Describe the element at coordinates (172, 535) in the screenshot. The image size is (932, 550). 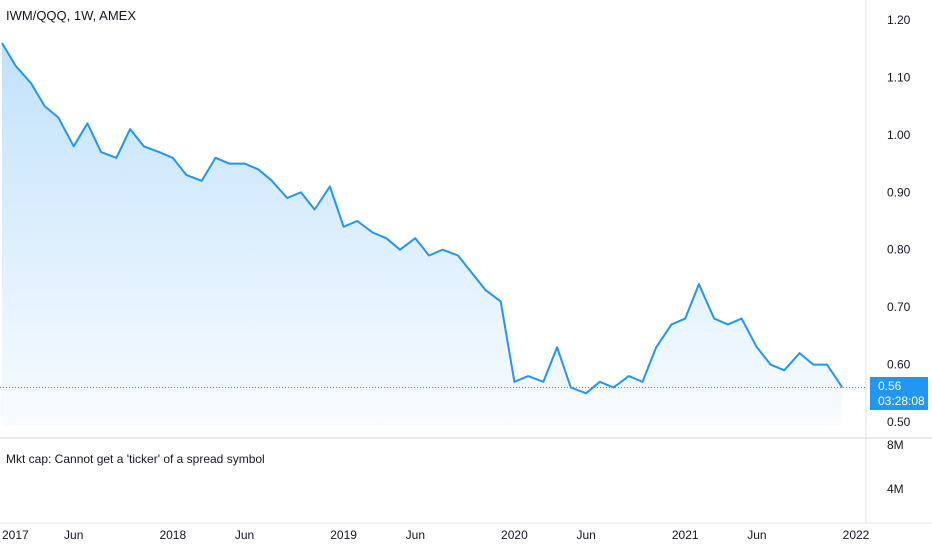
I see `time-tick-label: 2018` at that location.